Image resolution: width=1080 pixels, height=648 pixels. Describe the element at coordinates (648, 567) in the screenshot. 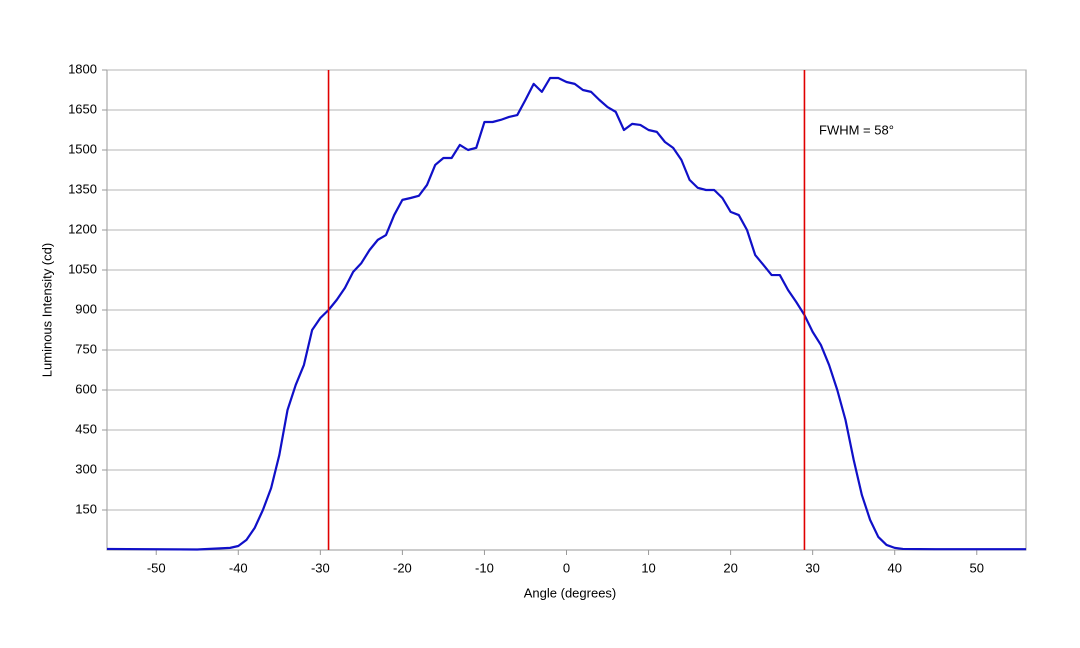

I see `x-tick-label: 10` at that location.